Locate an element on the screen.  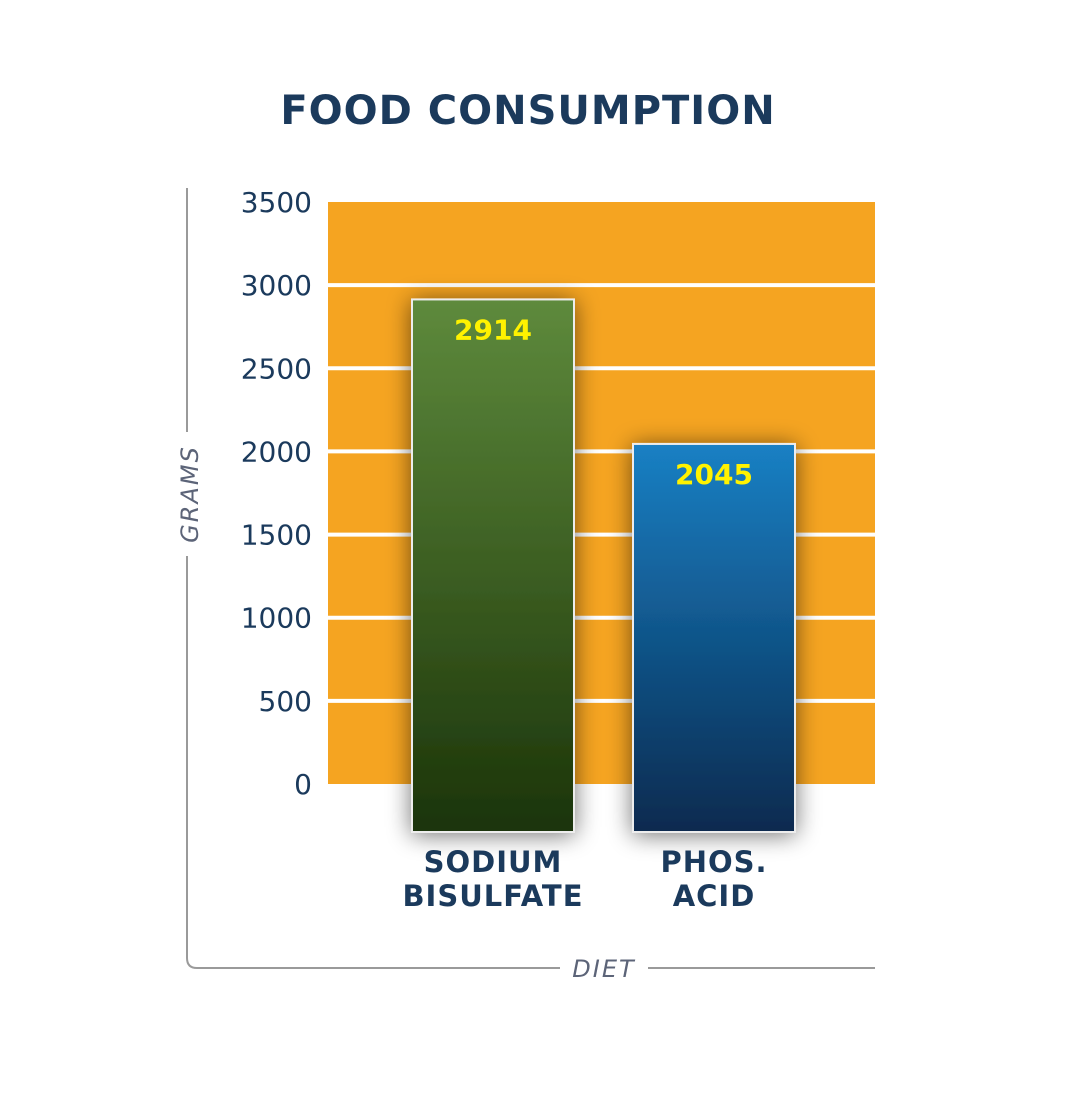
y-tick-label: 2000 is located at coordinates (276, 451).